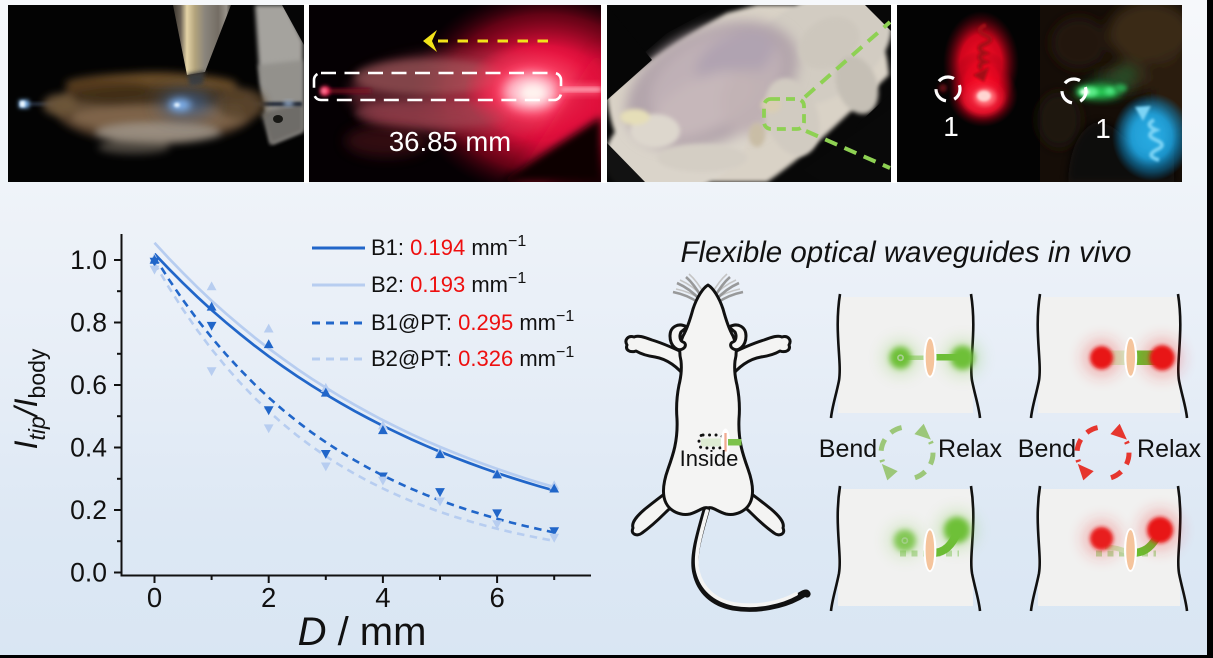 The image size is (1213, 658). What do you see at coordinates (448, 246) in the screenshot?
I see `svg-text: B1: 0.194 mm−1` at bounding box center [448, 246].